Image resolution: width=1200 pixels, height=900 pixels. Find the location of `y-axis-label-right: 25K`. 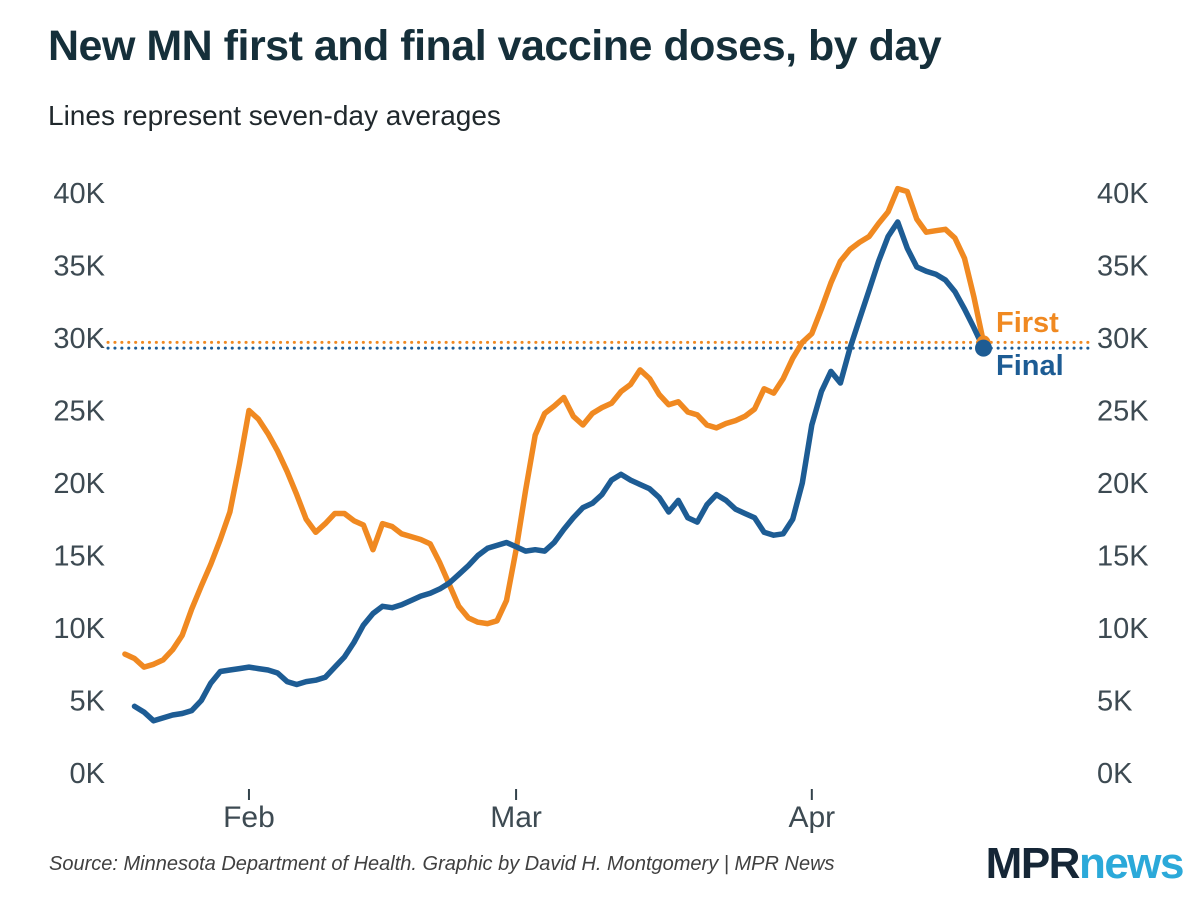

y-axis-label-right: 25K is located at coordinates (1123, 412).